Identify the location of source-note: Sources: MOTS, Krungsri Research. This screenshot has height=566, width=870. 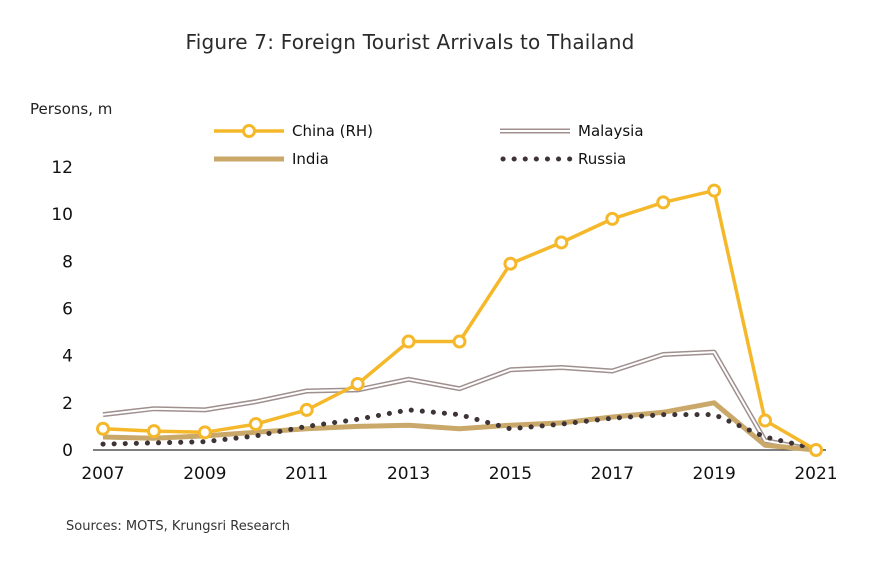
(178, 526).